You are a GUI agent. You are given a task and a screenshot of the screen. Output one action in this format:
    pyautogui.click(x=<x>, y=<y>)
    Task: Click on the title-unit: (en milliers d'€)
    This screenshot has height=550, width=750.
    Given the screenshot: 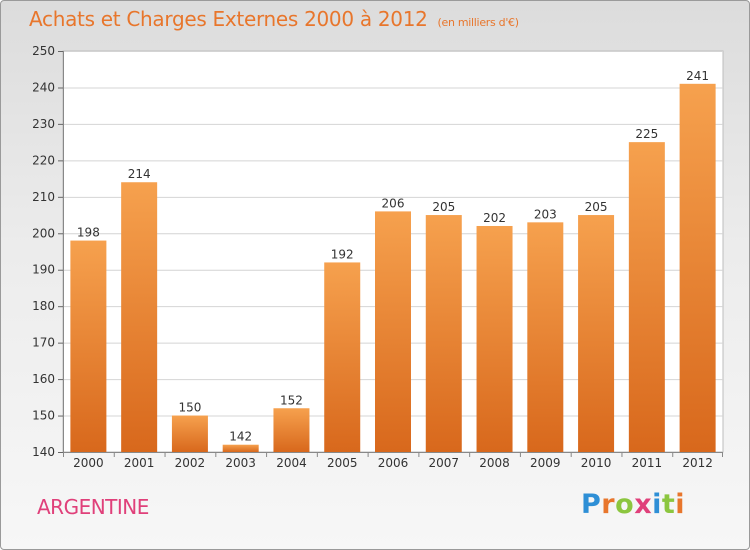 What is the action you would take?
    pyautogui.click(x=478, y=22)
    